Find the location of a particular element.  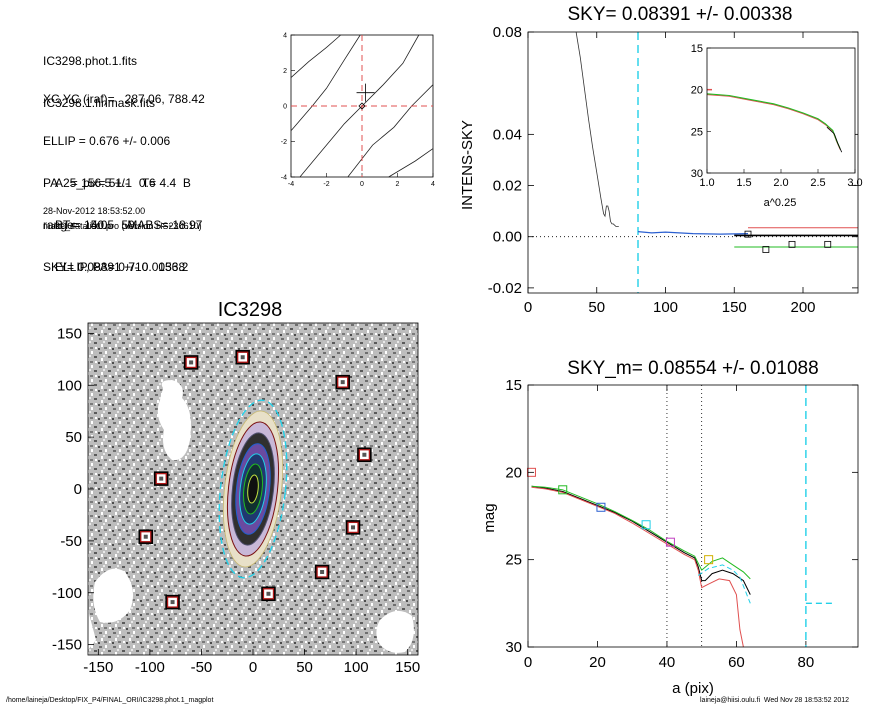

tick-label: 0.08 is located at coordinates (507, 32).